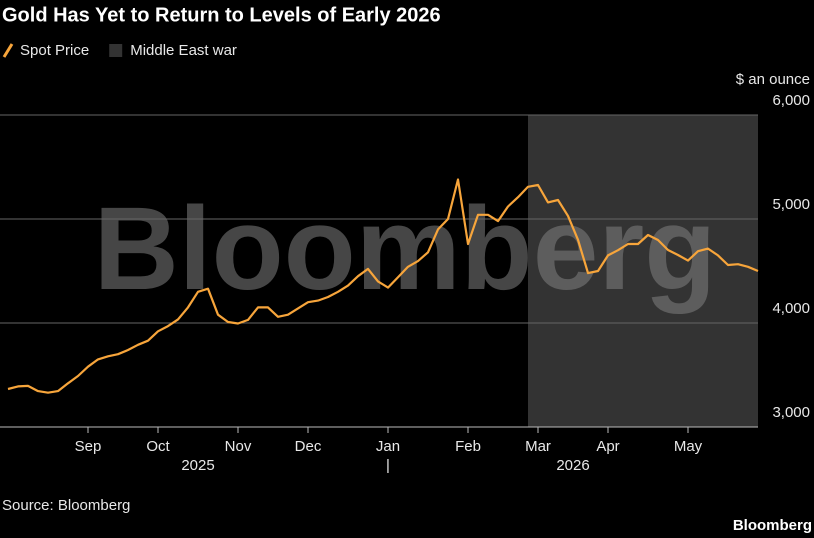 The width and height of the screenshot is (814, 538). I want to click on x-tick-label: Jan, so click(388, 446).